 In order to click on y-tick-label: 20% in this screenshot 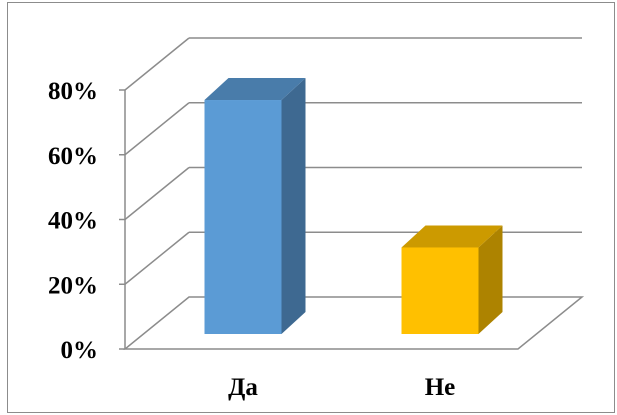, I will do `click(73, 285)`.